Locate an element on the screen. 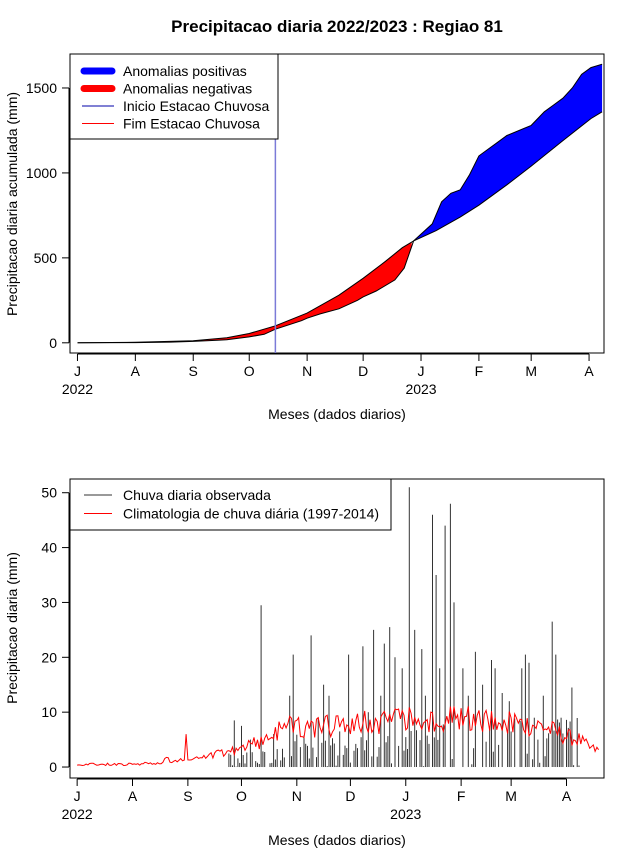 Image resolution: width=640 pixels, height=850 pixels. x-tick-label-bottom-4: N is located at coordinates (297, 796).